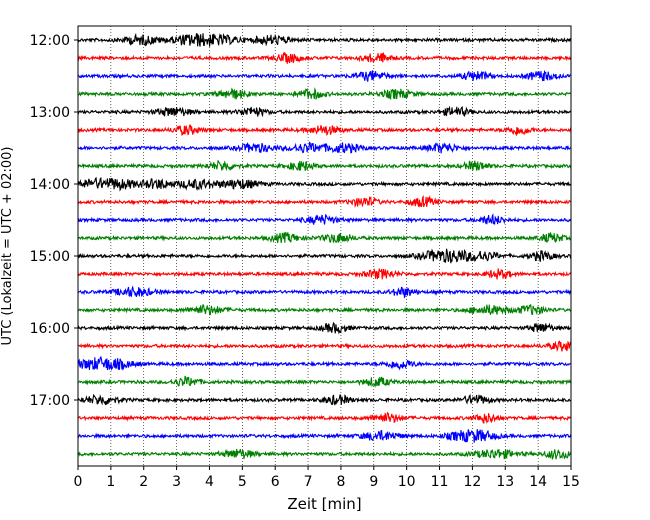 This screenshot has height=520, width=650. I want to click on x-tick-label: 5, so click(242, 482).